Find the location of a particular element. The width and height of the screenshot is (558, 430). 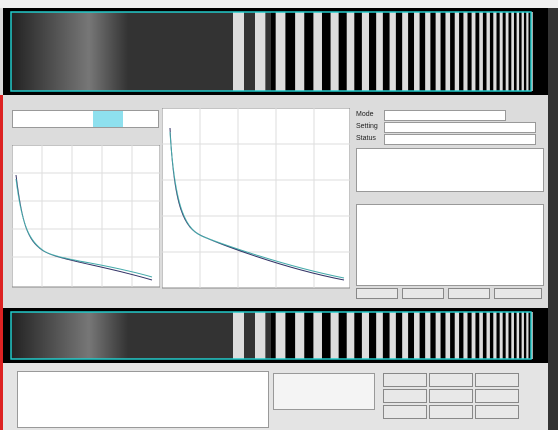

label: Mode is located at coordinates (365, 114).